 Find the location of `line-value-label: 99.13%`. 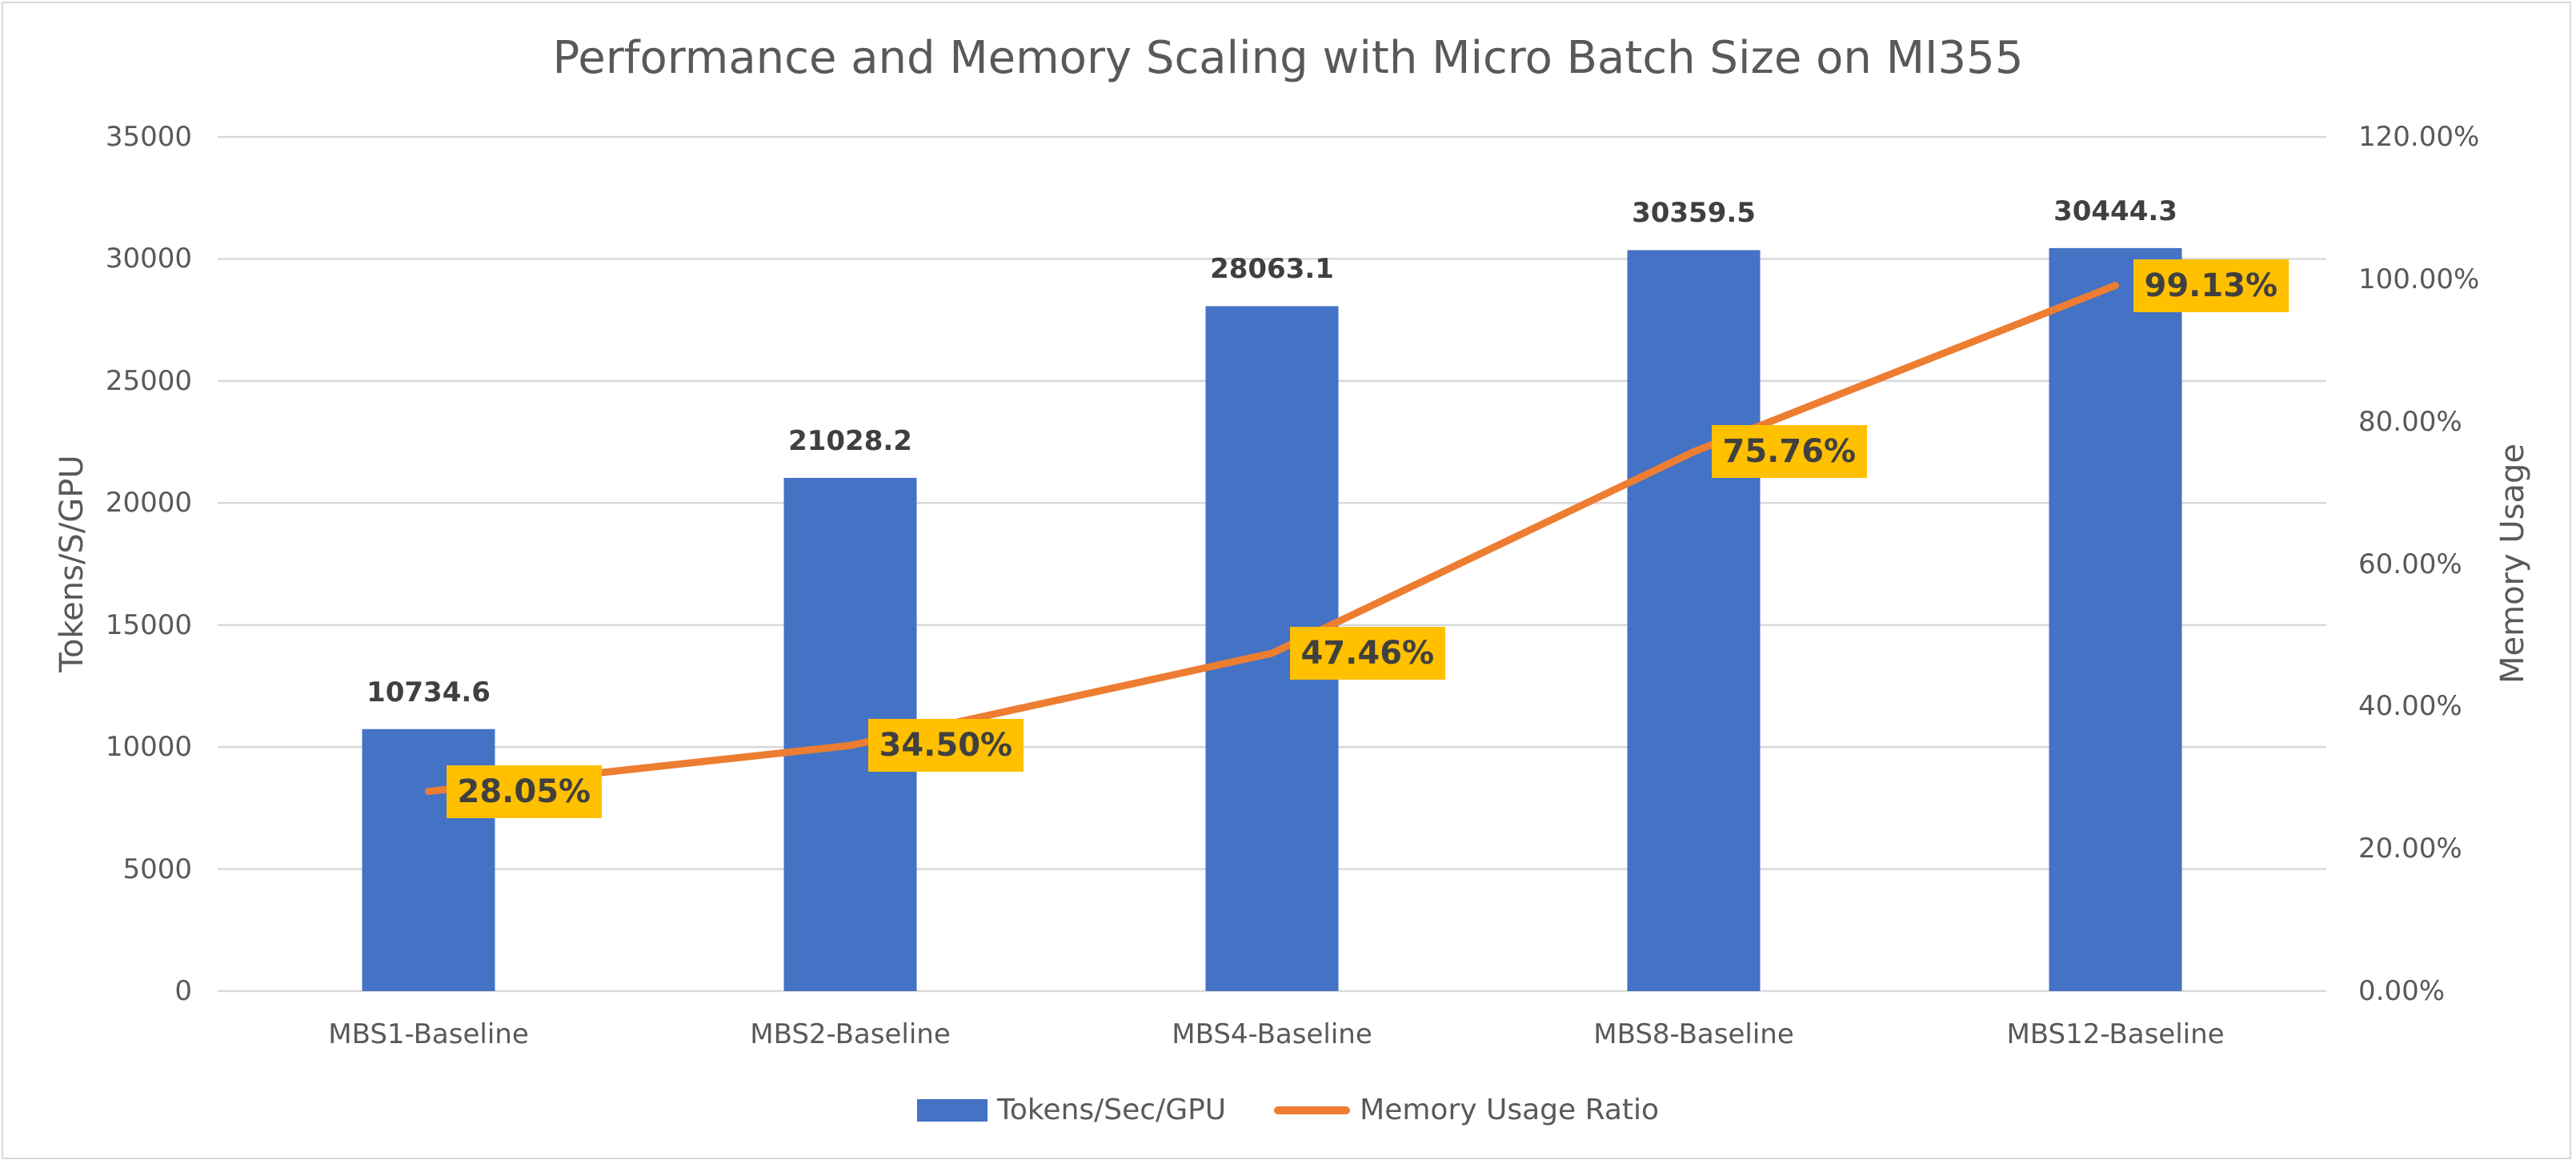

line-value-label: 99.13% is located at coordinates (2211, 285).